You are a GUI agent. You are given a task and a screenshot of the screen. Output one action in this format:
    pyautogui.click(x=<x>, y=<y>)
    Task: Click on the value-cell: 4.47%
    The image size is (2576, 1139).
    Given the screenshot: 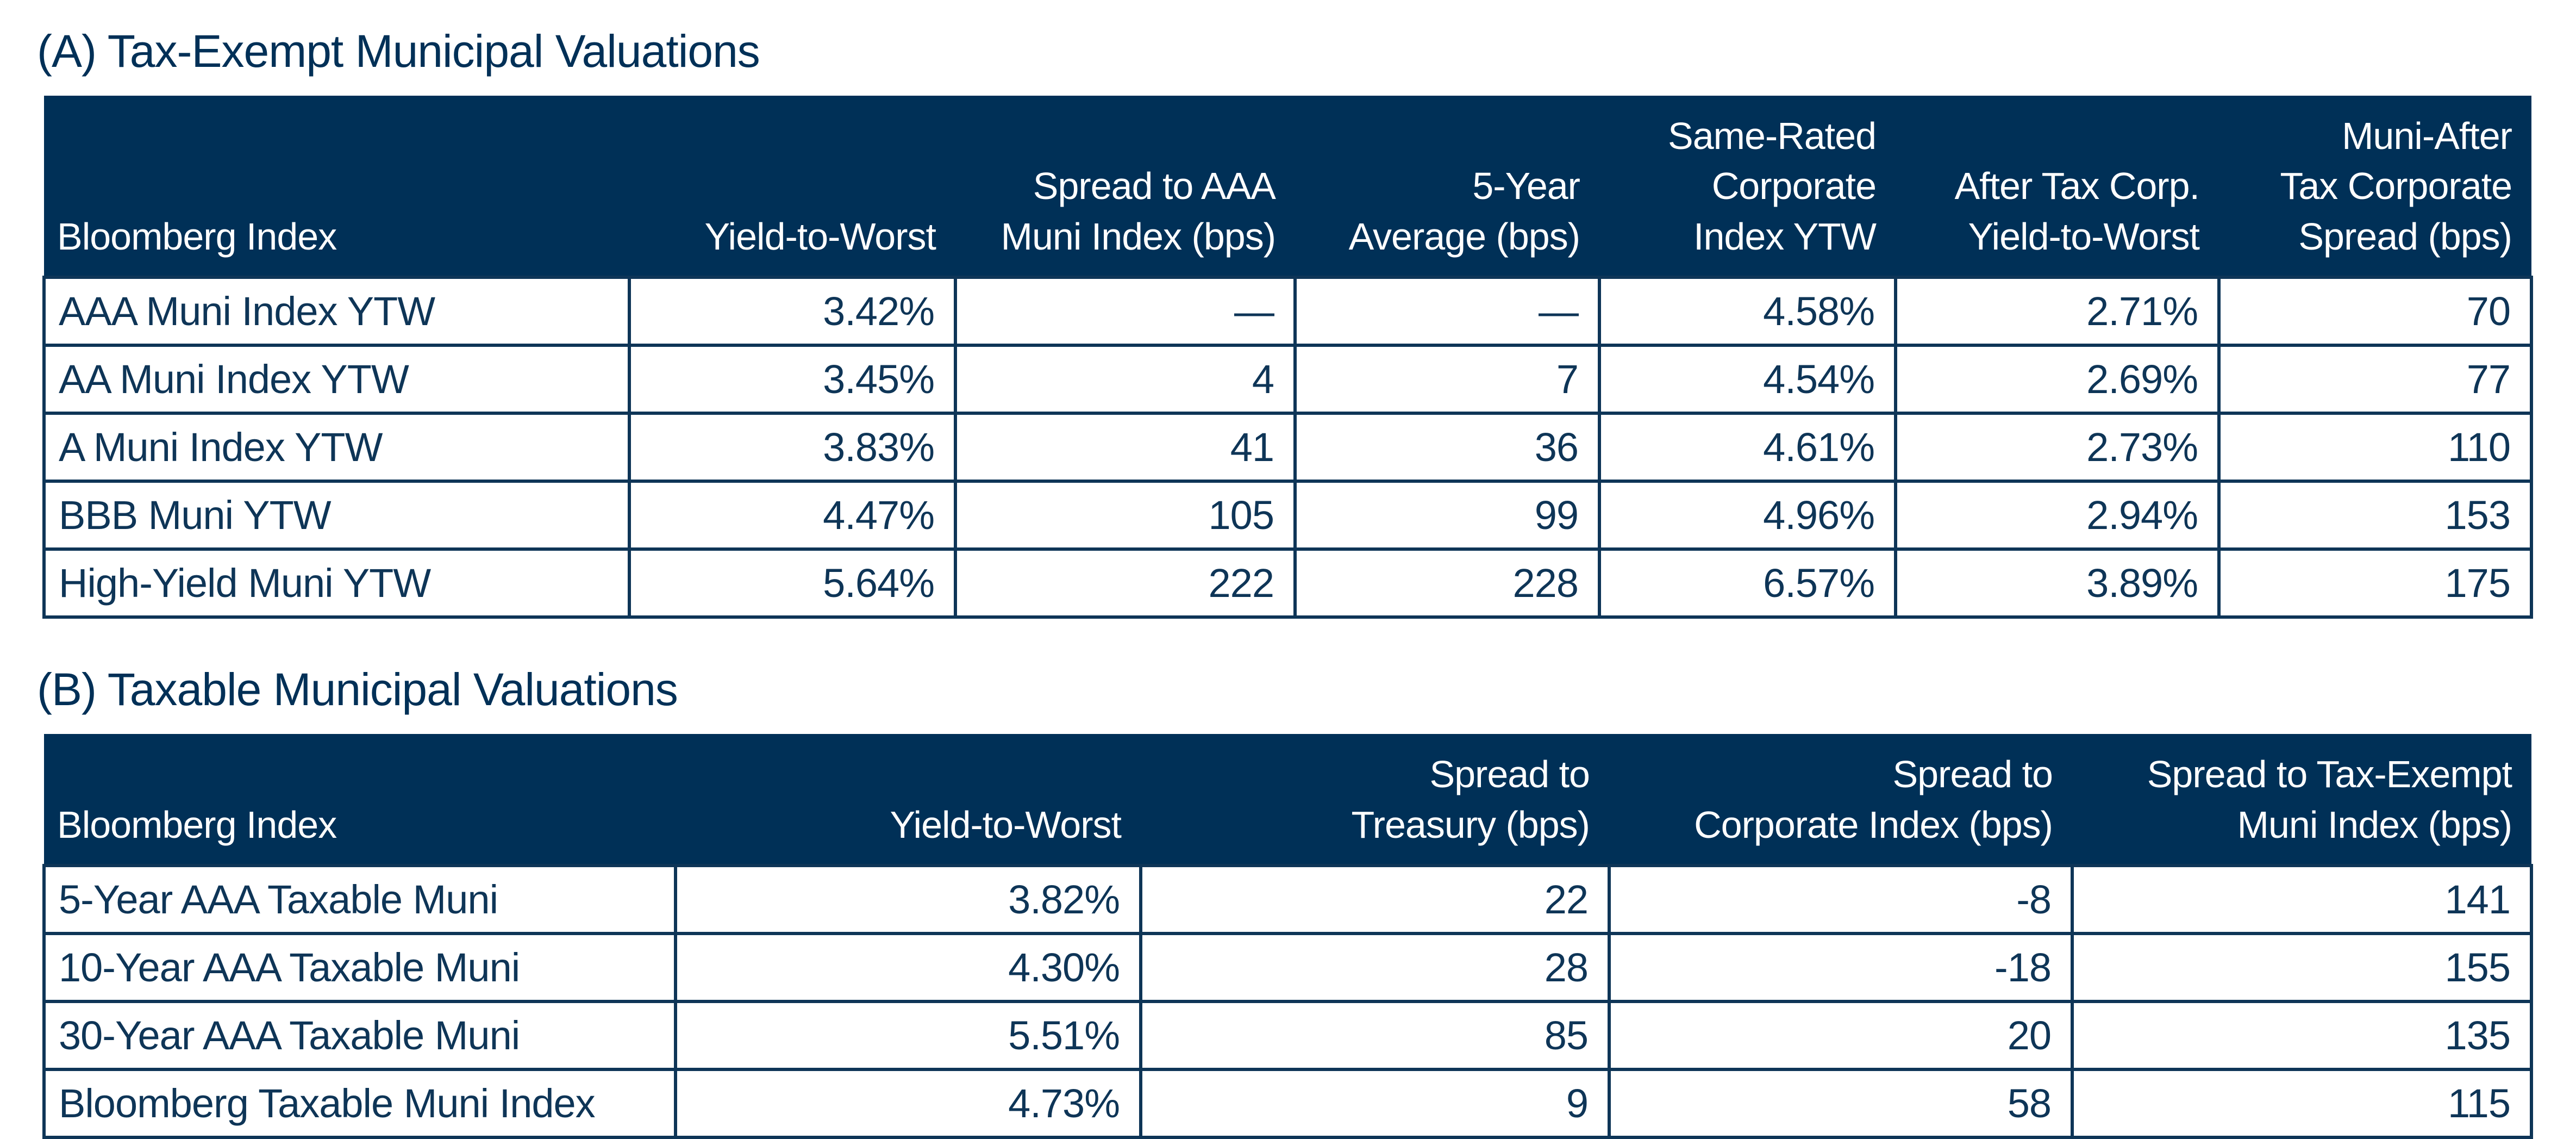 What is the action you would take?
    pyautogui.click(x=792, y=515)
    